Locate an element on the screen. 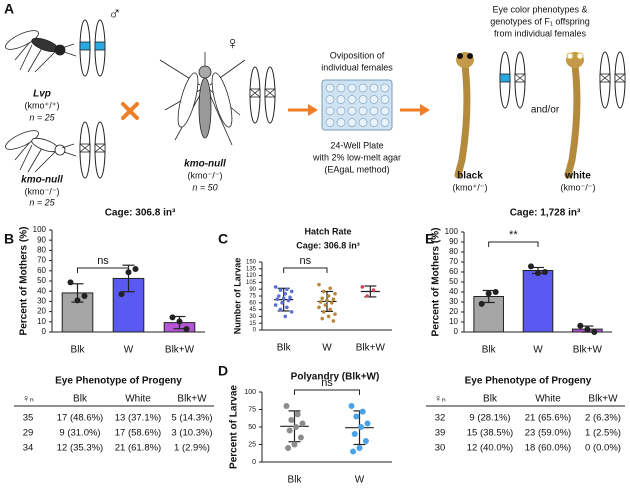 The width and height of the screenshot is (630, 491). table-header: White is located at coordinates (548, 399).